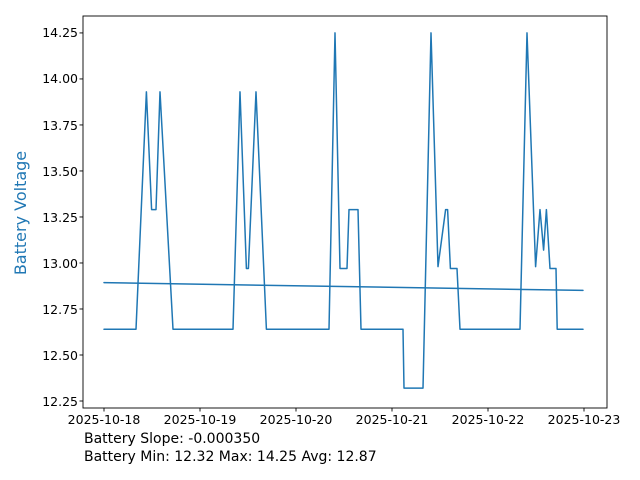  What do you see at coordinates (60, 401) in the screenshot?
I see `y-tick-label: 12.25` at bounding box center [60, 401].